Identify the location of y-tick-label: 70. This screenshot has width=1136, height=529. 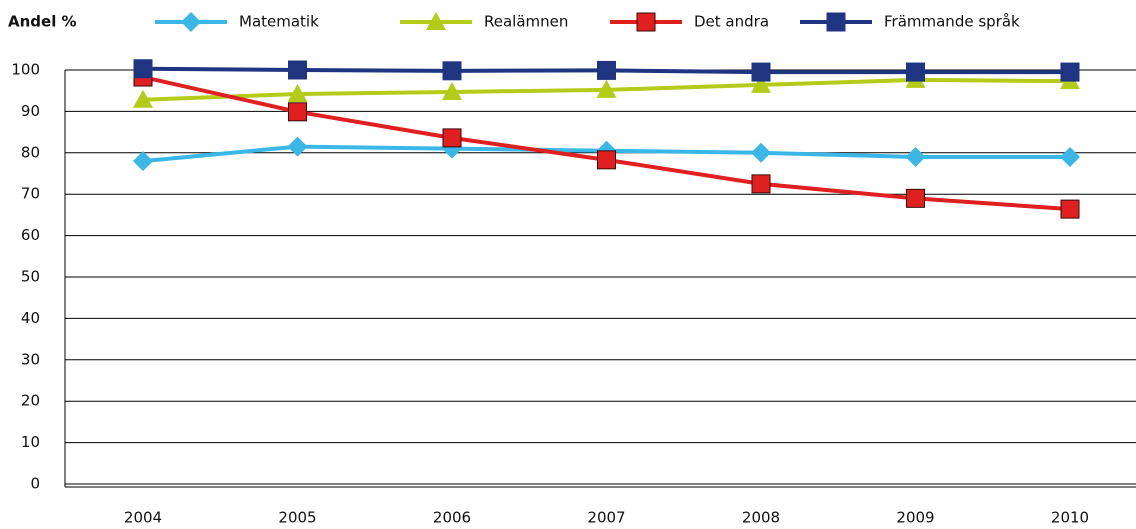
(30, 194).